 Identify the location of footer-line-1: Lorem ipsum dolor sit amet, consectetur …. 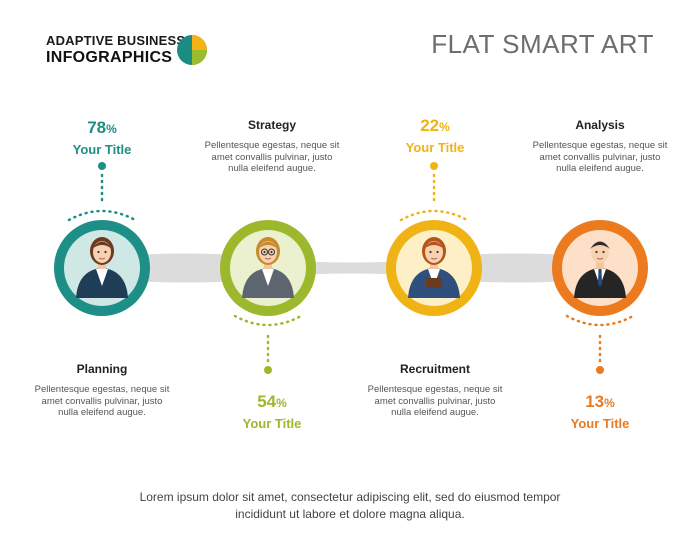
(350, 497).